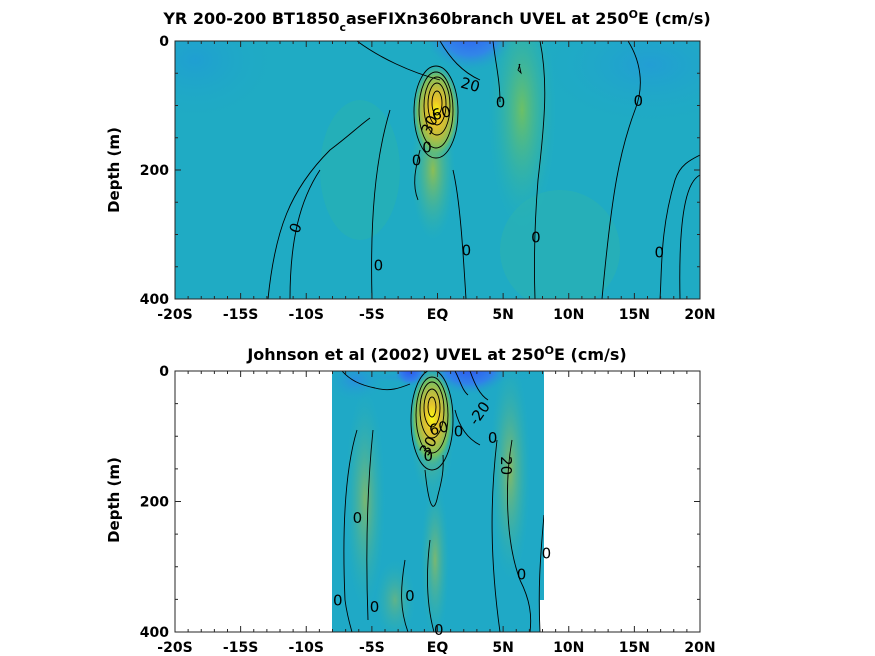 This screenshot has height=656, width=875. I want to click on x-tick-label-bottom: 15N, so click(634, 648).